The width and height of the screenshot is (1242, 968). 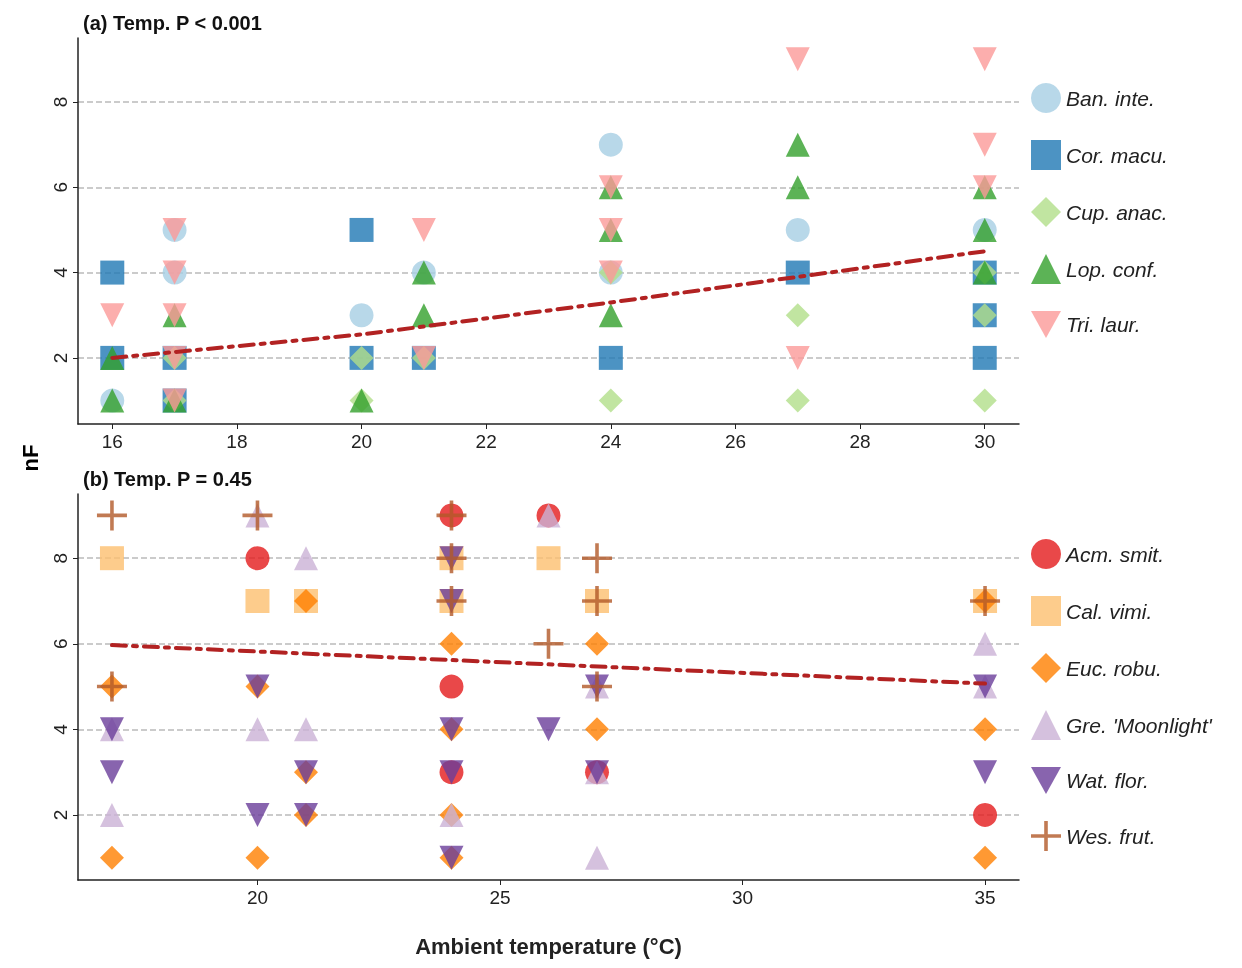 I want to click on legend-label: Ban. inte., so click(x=1110, y=98).